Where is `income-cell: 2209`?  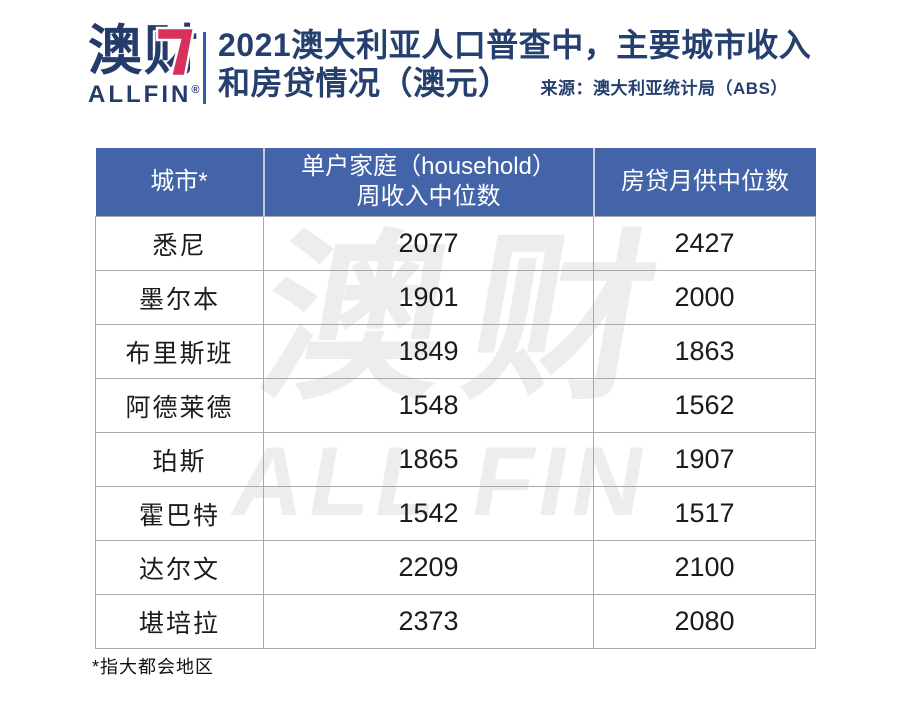
income-cell: 2209 is located at coordinates (428, 567).